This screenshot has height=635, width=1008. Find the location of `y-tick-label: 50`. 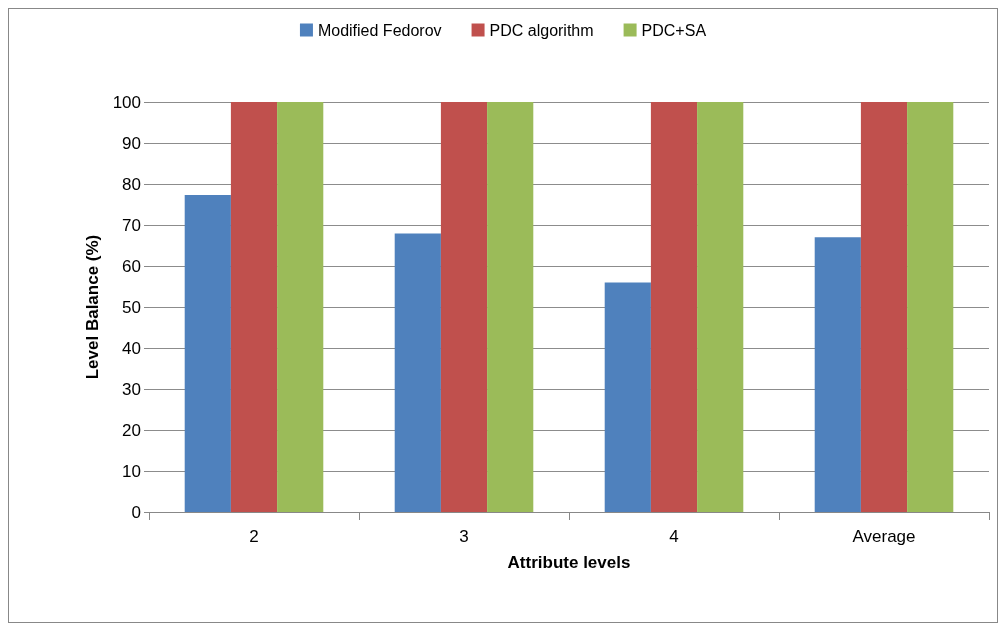

y-tick-label: 50 is located at coordinates (131, 307).